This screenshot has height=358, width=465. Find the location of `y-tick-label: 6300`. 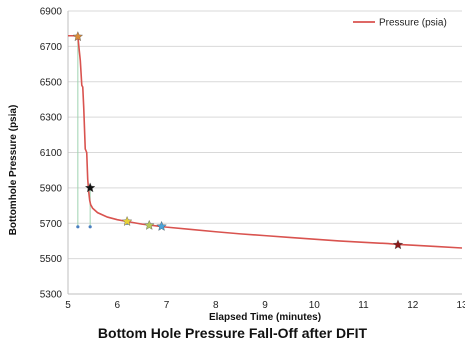

y-tick-label: 6300 is located at coordinates (51, 118).